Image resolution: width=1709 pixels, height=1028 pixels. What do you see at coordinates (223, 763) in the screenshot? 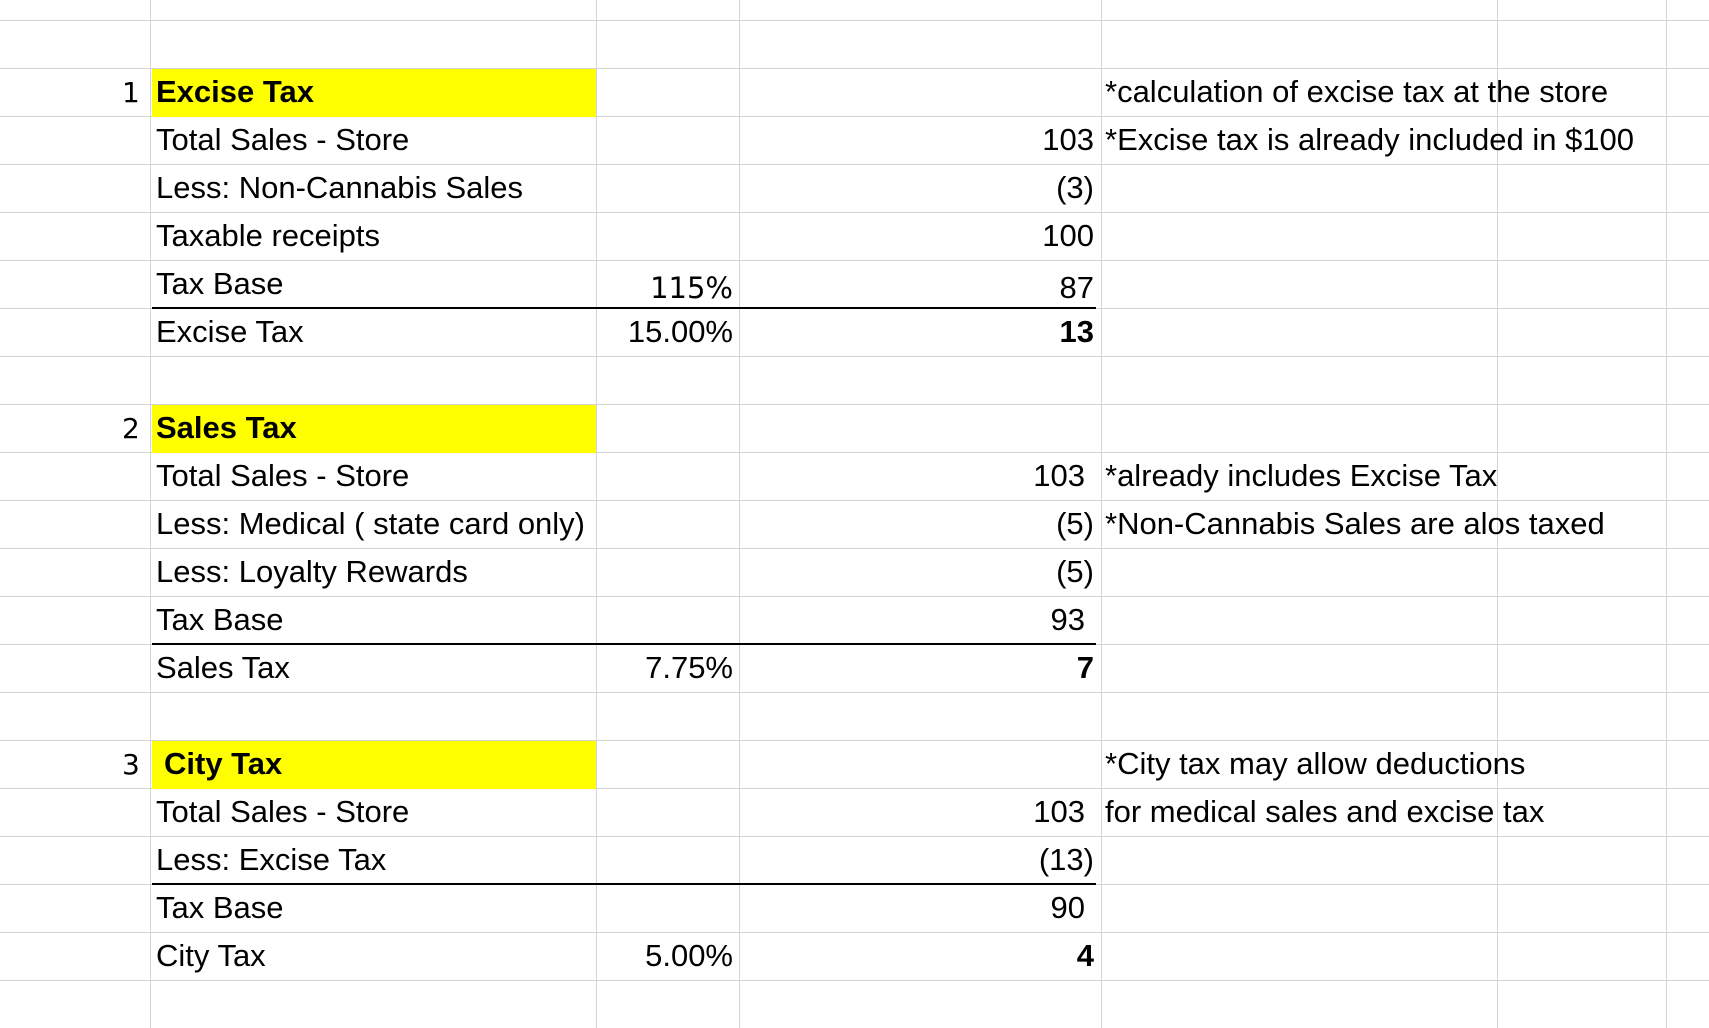
I see `section-title: City Tax` at bounding box center [223, 763].